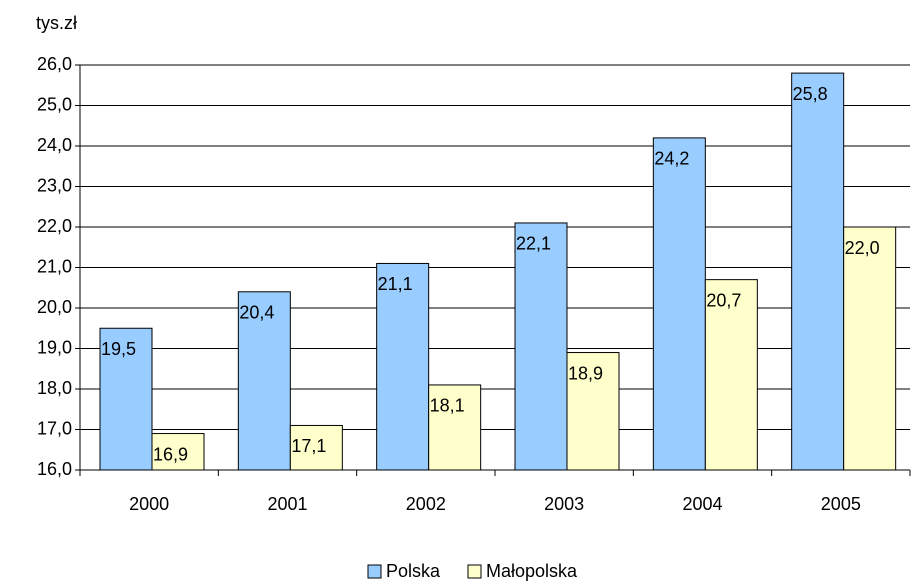 This screenshot has height=584, width=919. What do you see at coordinates (533, 244) in the screenshot?
I see `data-label: 22,1` at bounding box center [533, 244].